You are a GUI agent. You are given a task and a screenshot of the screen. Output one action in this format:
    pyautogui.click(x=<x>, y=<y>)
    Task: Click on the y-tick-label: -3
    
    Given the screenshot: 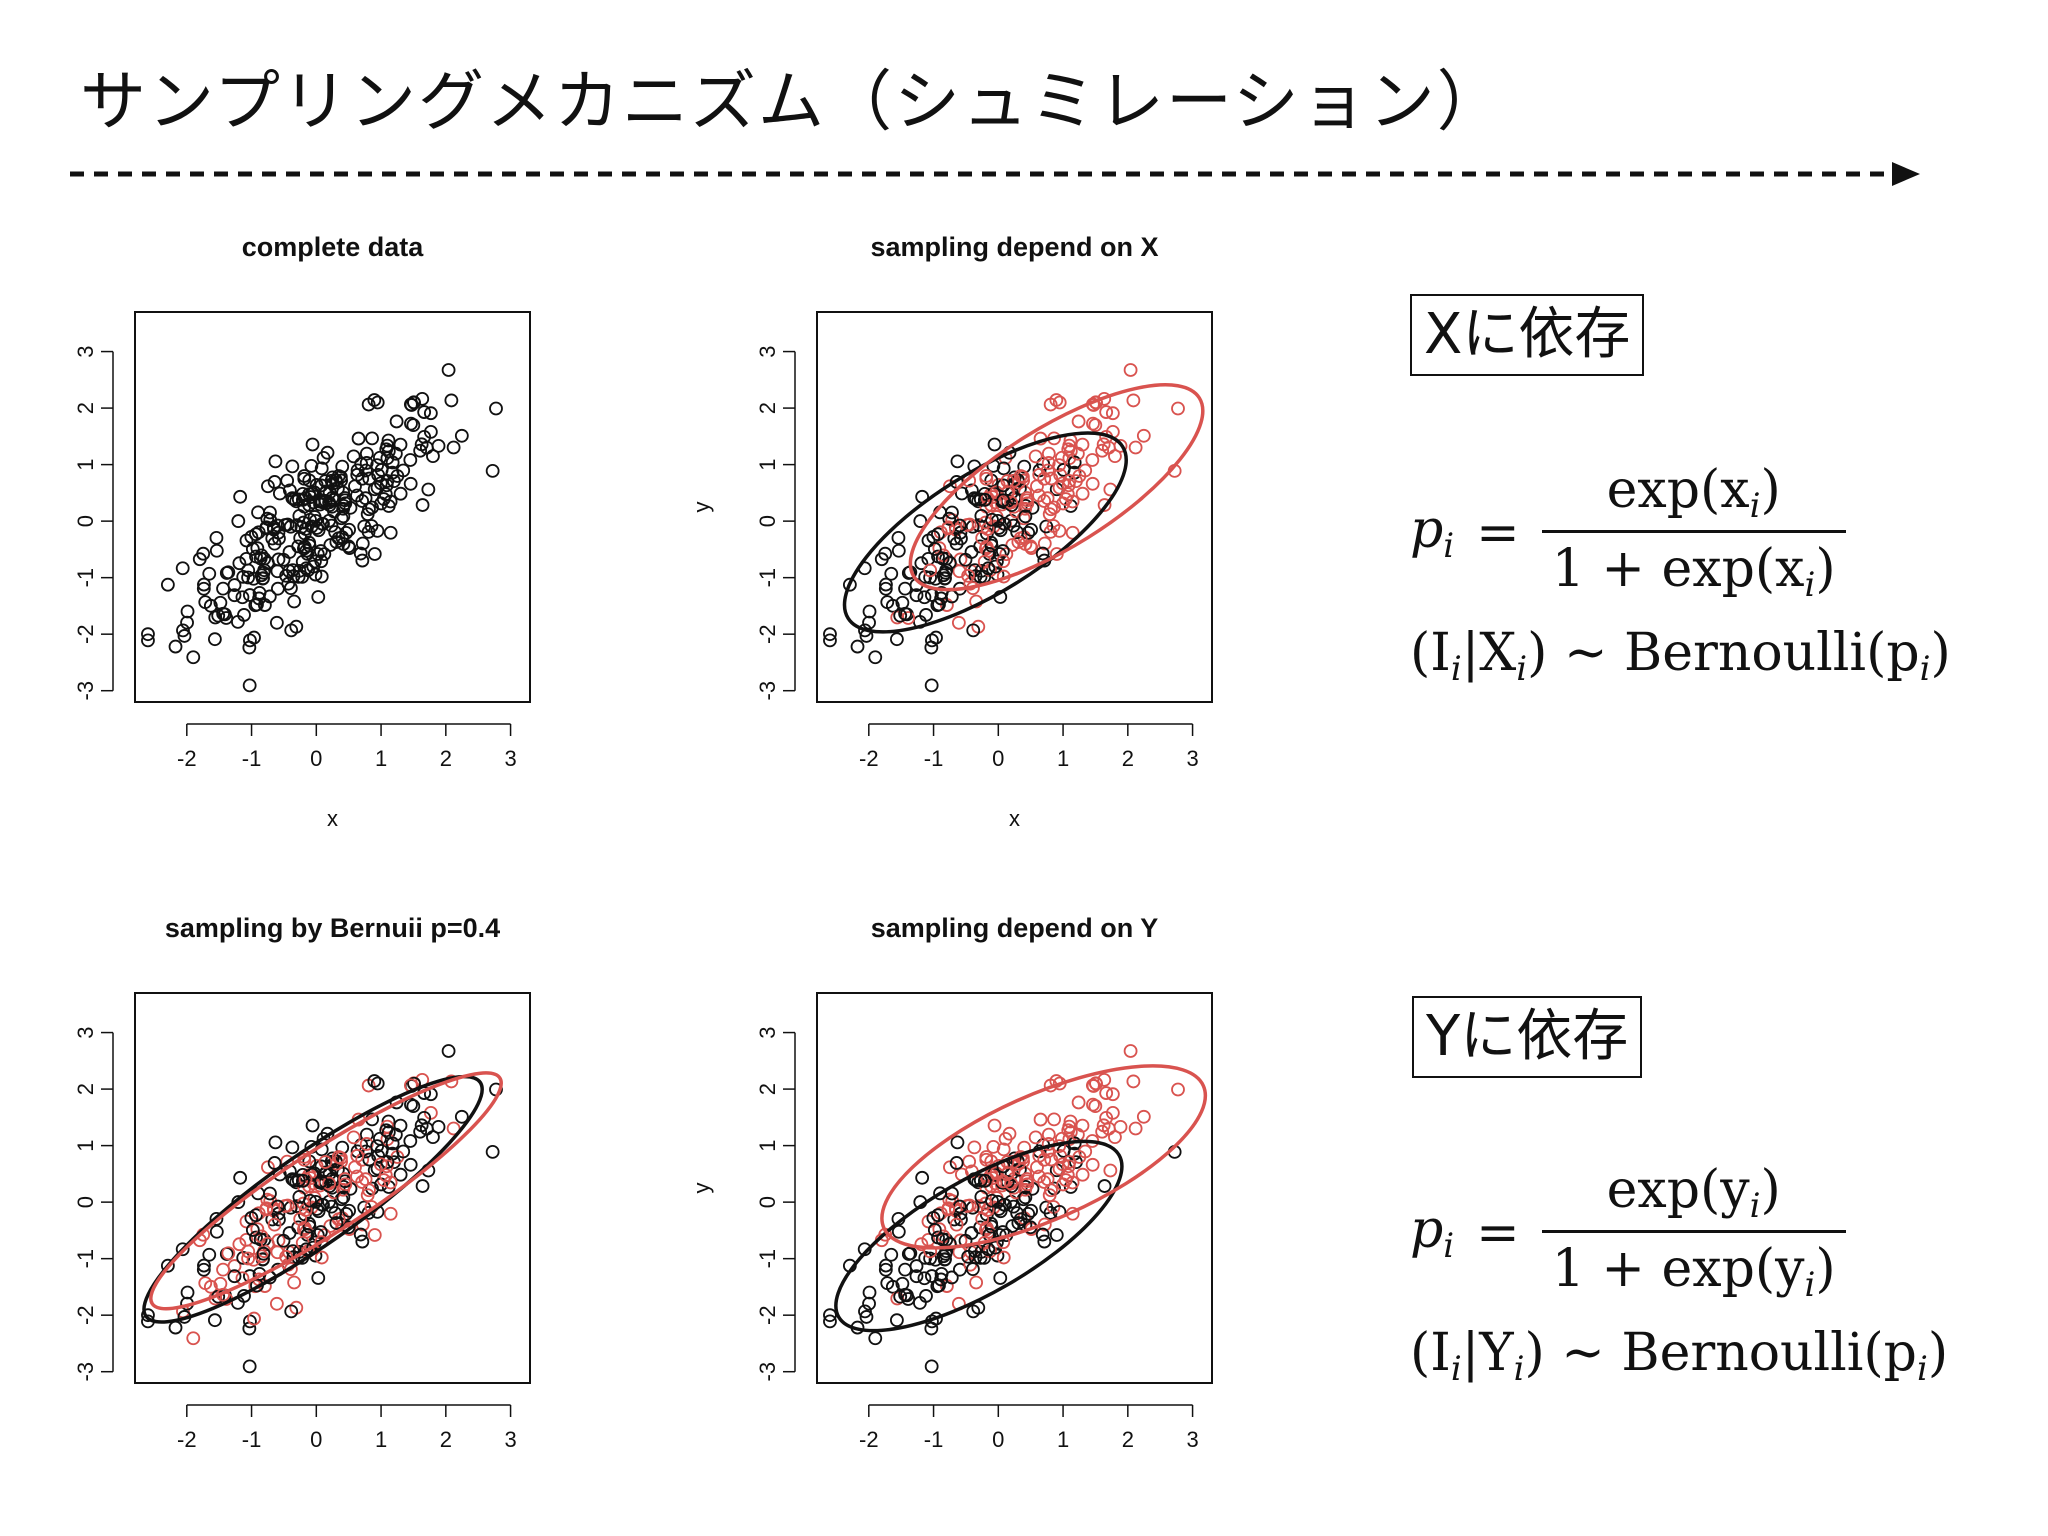 What is the action you would take?
    pyautogui.click(x=767, y=691)
    